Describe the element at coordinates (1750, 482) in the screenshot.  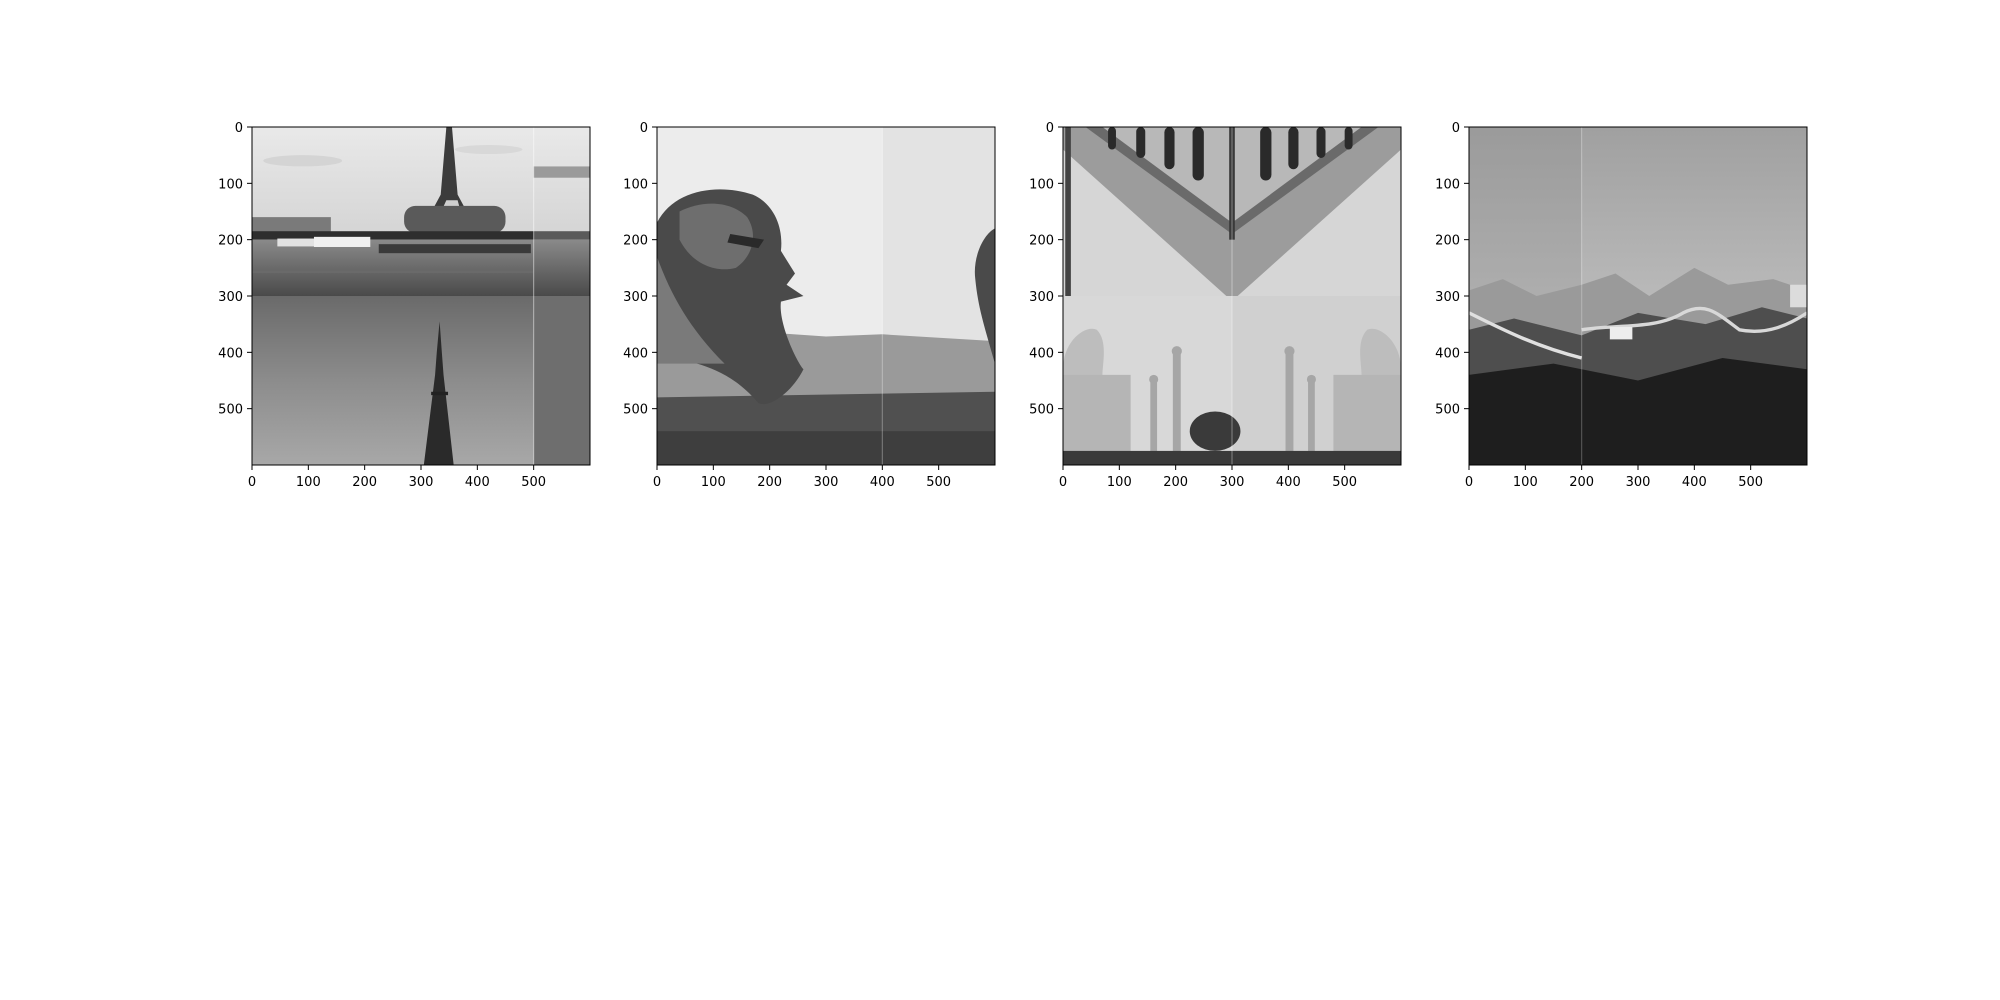
I see `panel-4-x-tick-label: 500` at that location.